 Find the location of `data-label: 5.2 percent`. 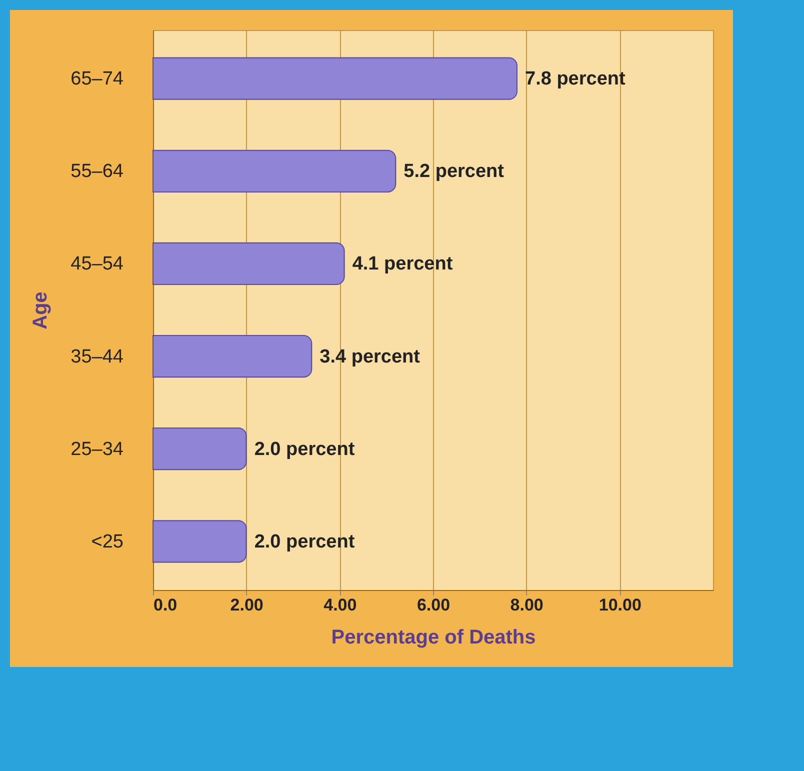

data-label: 5.2 percent is located at coordinates (454, 171).